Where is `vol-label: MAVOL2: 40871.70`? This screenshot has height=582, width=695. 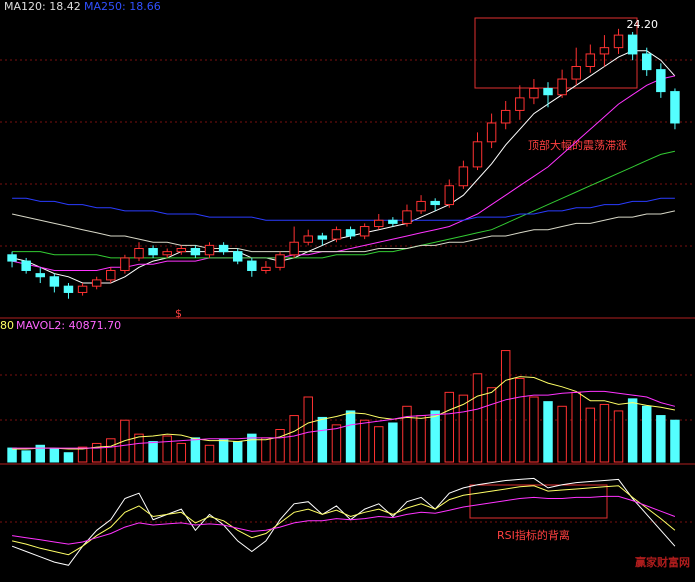
vol-label: MAVOL2: 40871.70 is located at coordinates (68, 325).